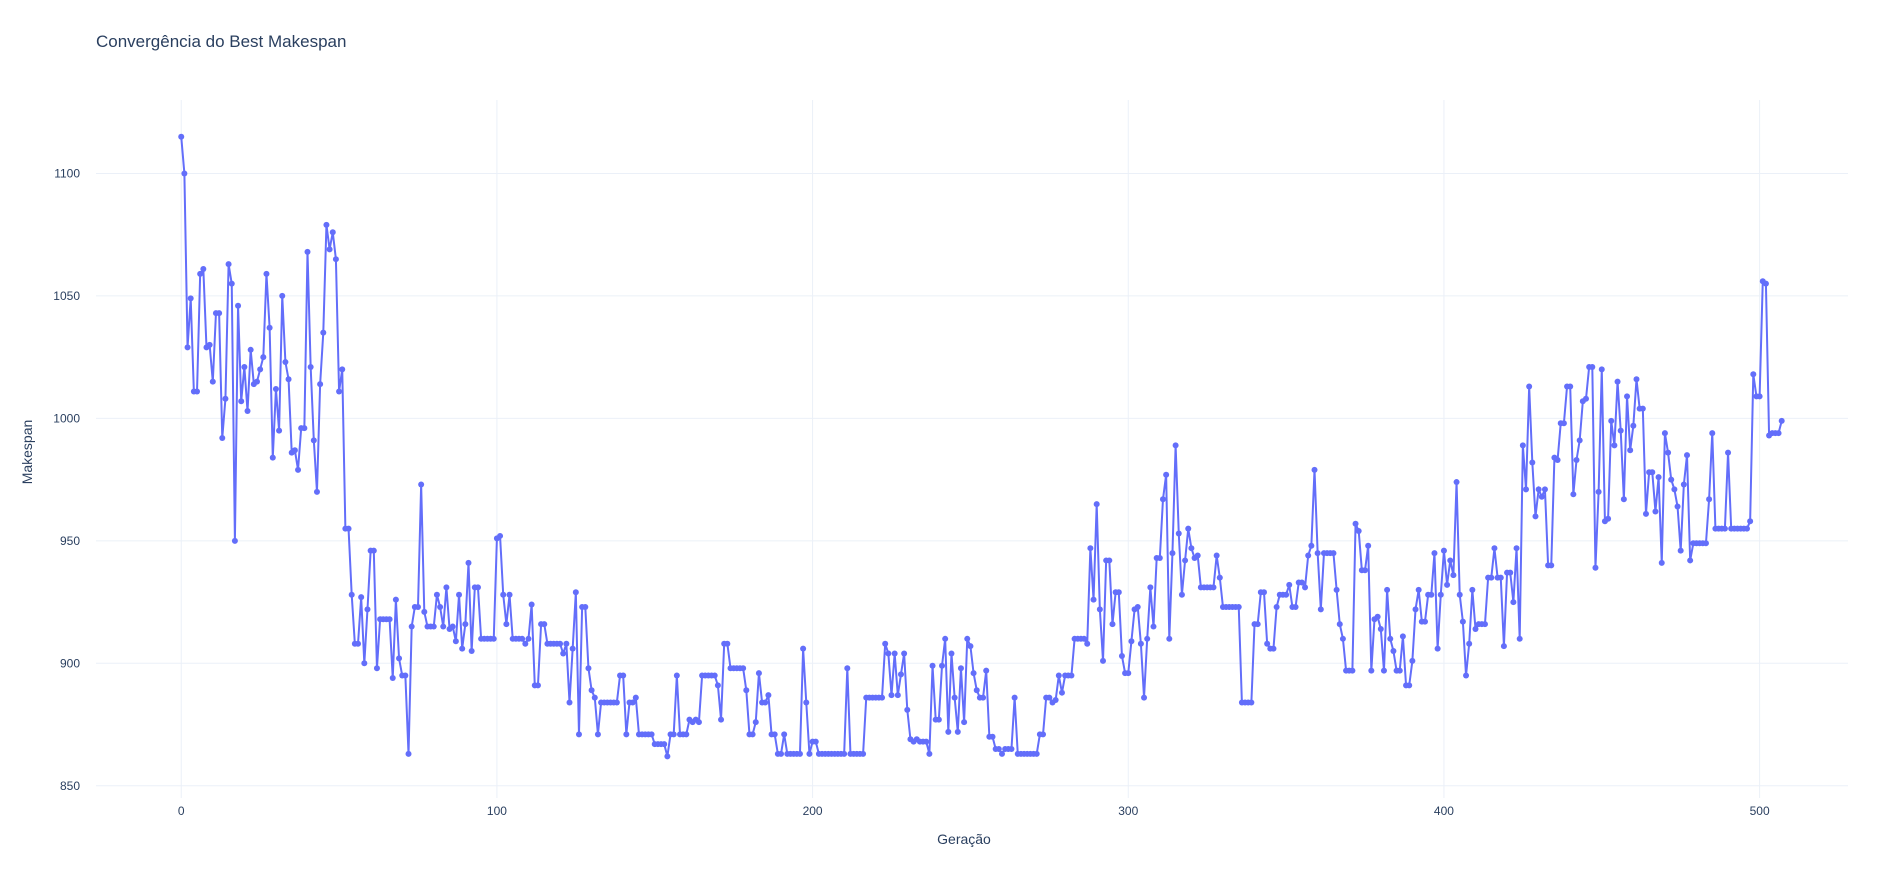 Image resolution: width=1904 pixels, height=873 pixels. I want to click on y-tick-label: 1100, so click(67, 173).